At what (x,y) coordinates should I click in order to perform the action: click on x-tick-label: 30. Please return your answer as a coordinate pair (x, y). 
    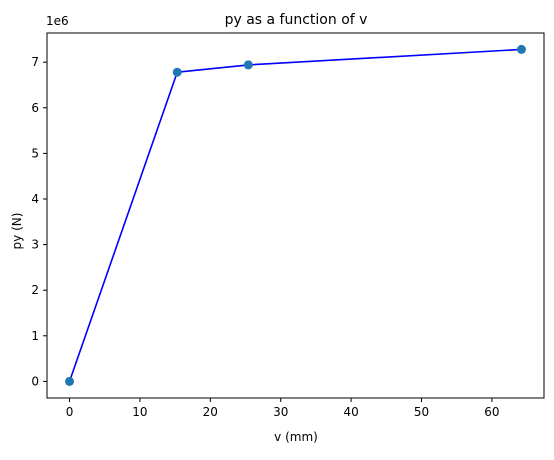
    Looking at the image, I should click on (280, 412).